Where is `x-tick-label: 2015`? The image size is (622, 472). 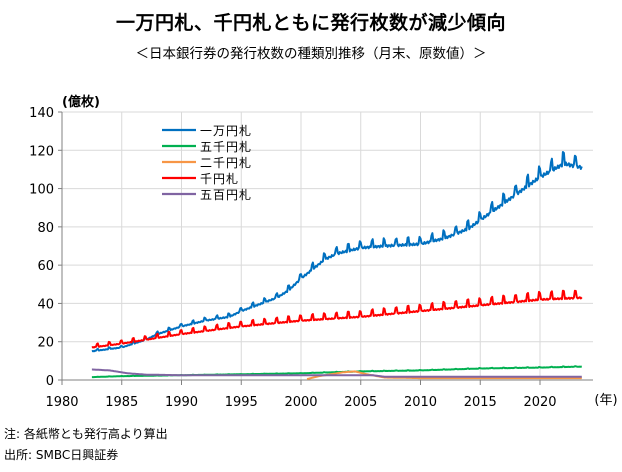 x-tick-label: 2015 is located at coordinates (480, 402).